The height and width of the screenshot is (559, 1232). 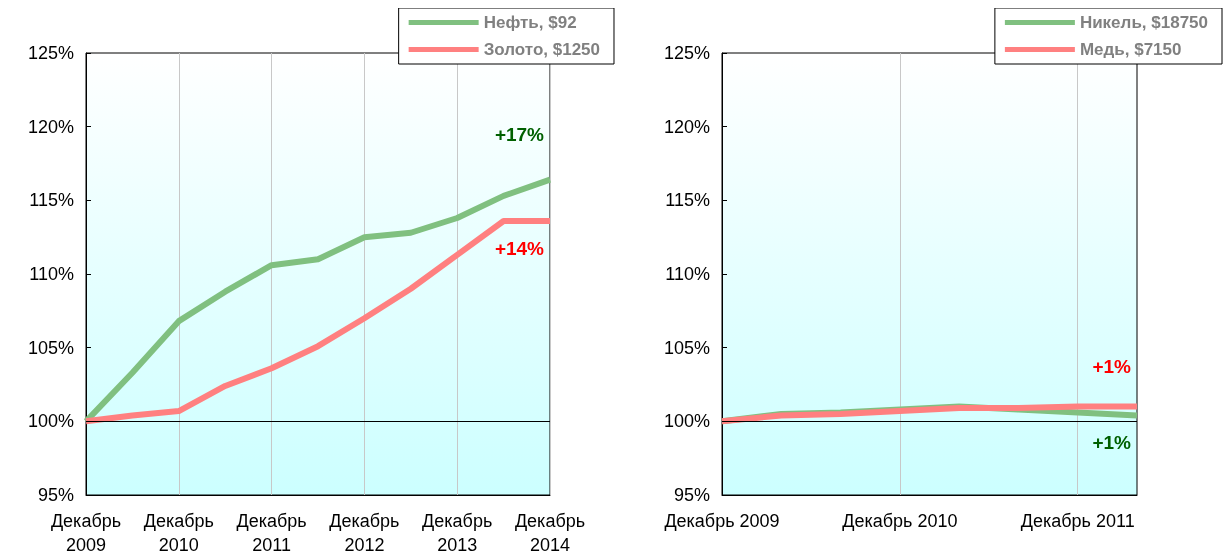 I want to click on annotation: +17%, so click(x=519, y=134).